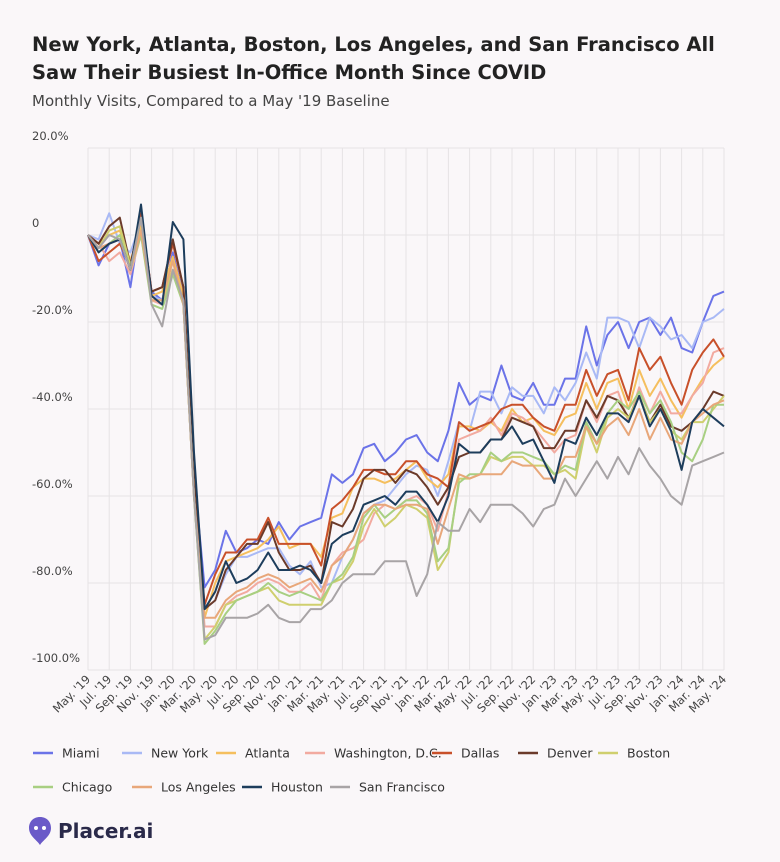 The width and height of the screenshot is (780, 862). What do you see at coordinates (87, 787) in the screenshot?
I see `legend-label: Chicago` at bounding box center [87, 787].